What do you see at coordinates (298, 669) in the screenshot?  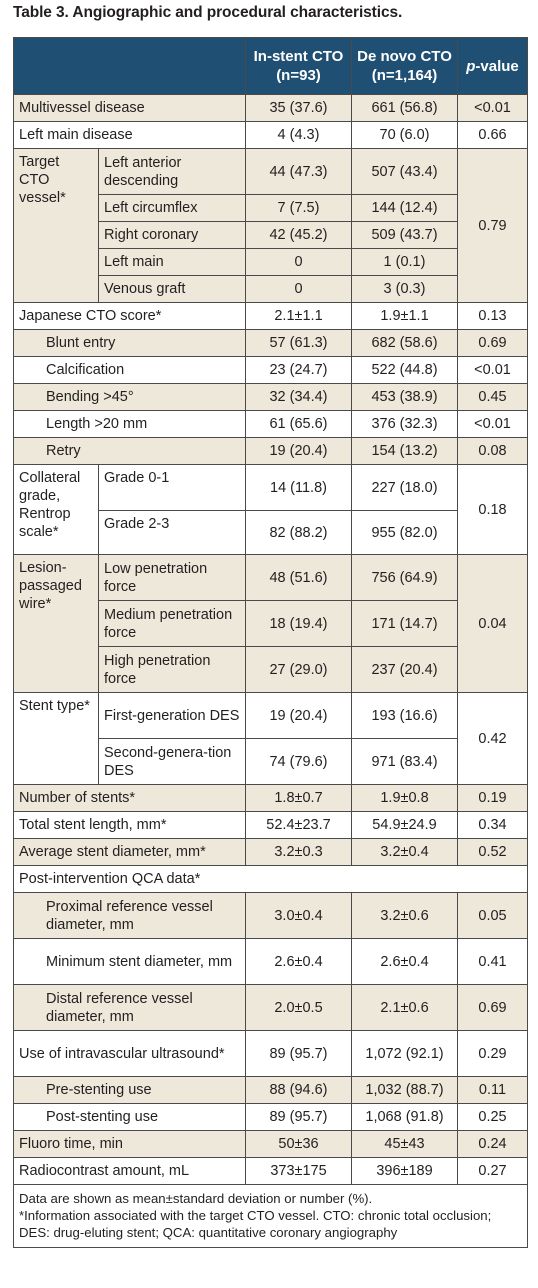 I see `cell-in-stent: 27 (29.0)` at bounding box center [298, 669].